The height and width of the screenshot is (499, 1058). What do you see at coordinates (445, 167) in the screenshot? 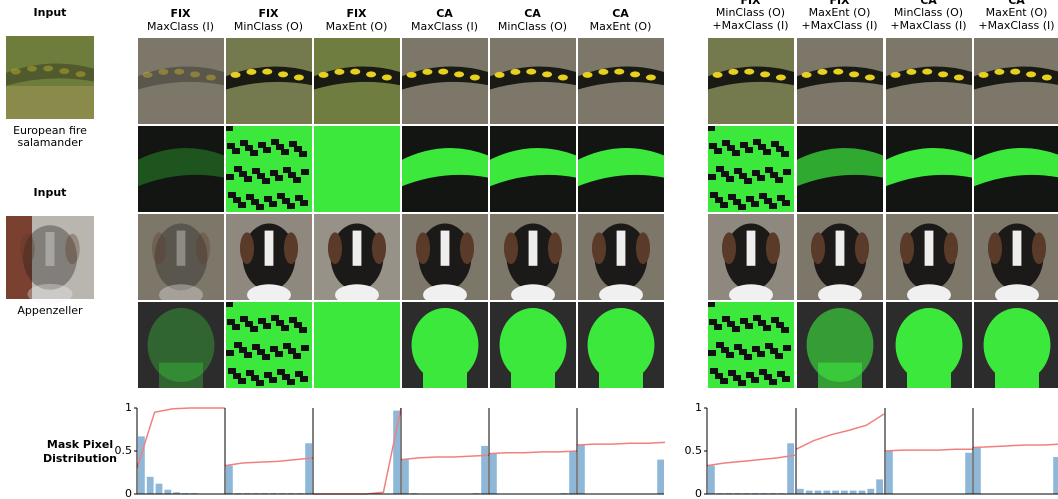
I see `mask-blob` at bounding box center [445, 167].